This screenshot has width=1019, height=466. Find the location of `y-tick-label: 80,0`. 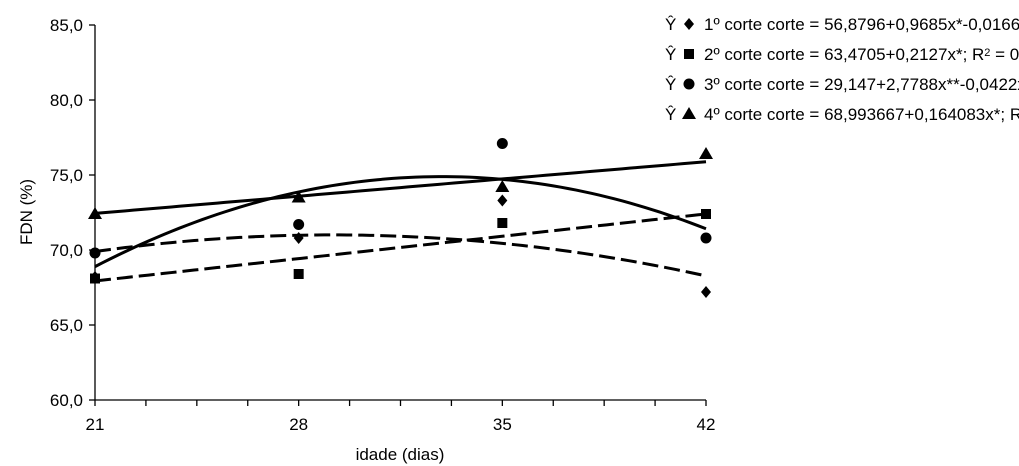

y-tick-label: 80,0 is located at coordinates (66, 100).